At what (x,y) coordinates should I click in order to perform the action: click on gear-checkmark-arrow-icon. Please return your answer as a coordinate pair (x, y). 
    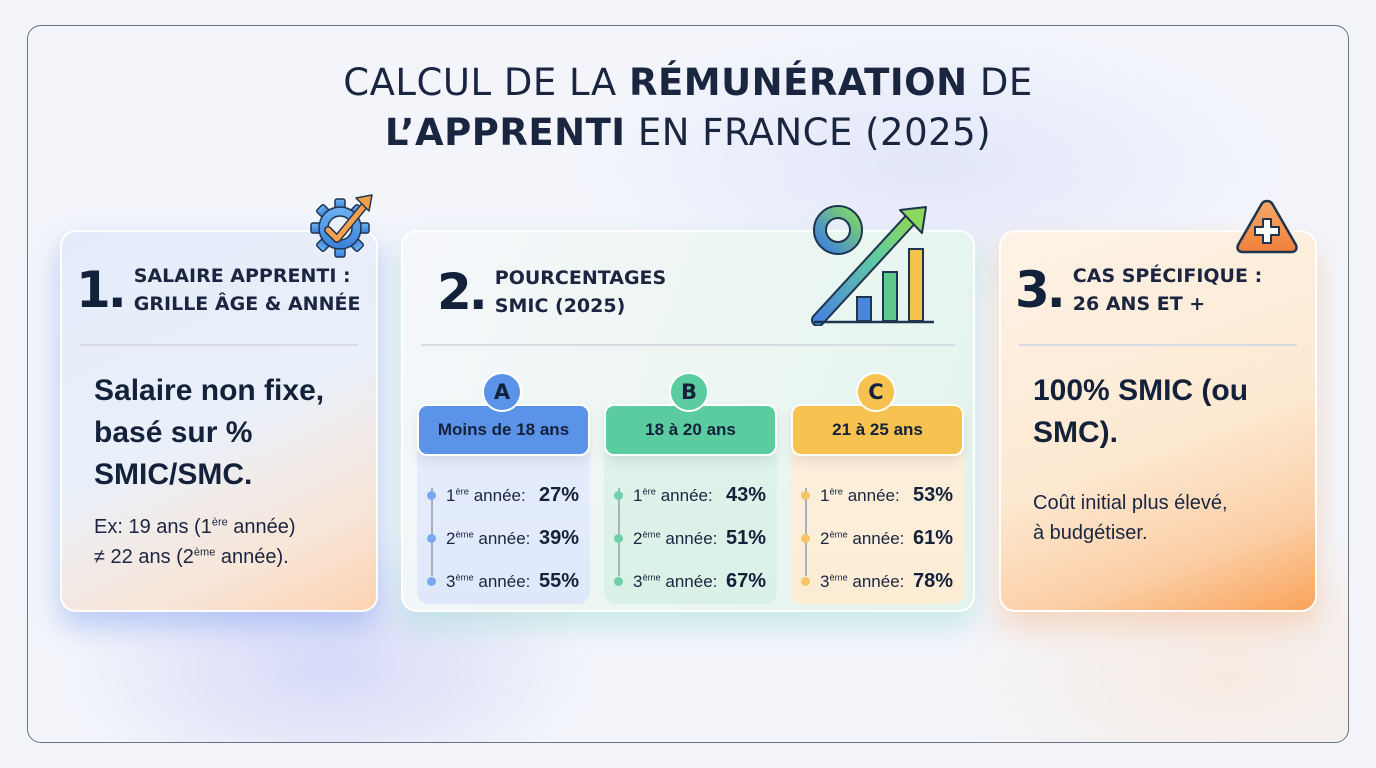
    Looking at the image, I should click on (341, 227).